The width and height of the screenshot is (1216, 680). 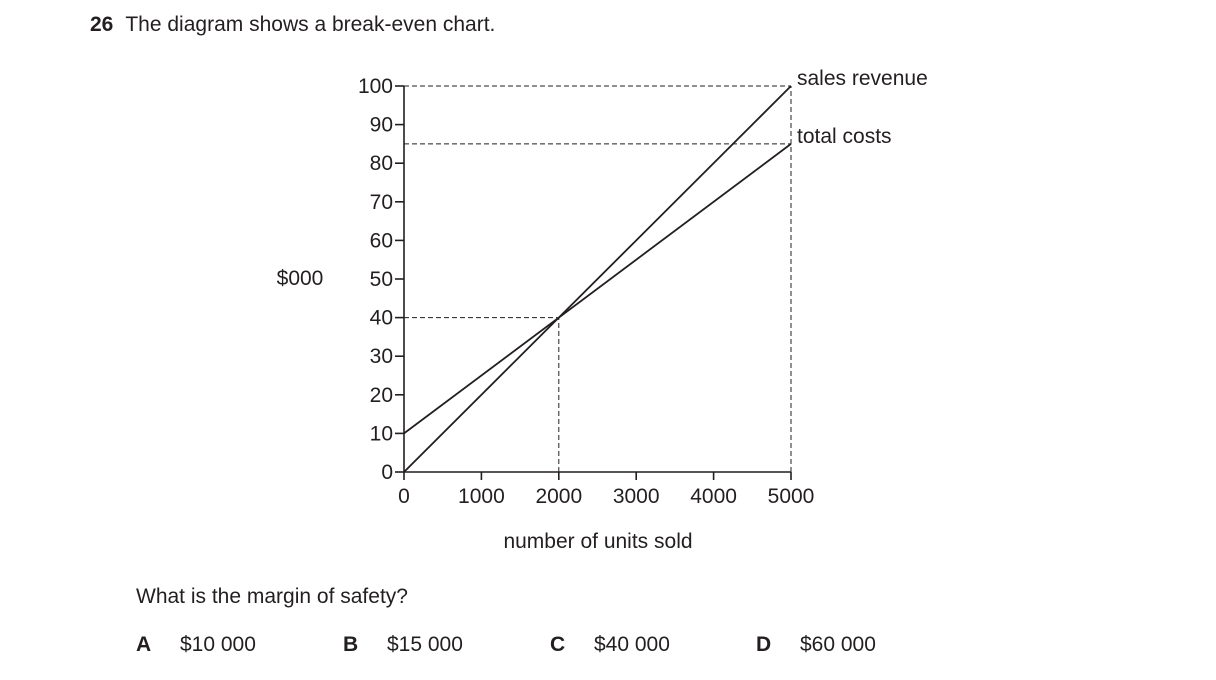 What do you see at coordinates (381, 433) in the screenshot?
I see `y-tick-label-10: 10` at bounding box center [381, 433].